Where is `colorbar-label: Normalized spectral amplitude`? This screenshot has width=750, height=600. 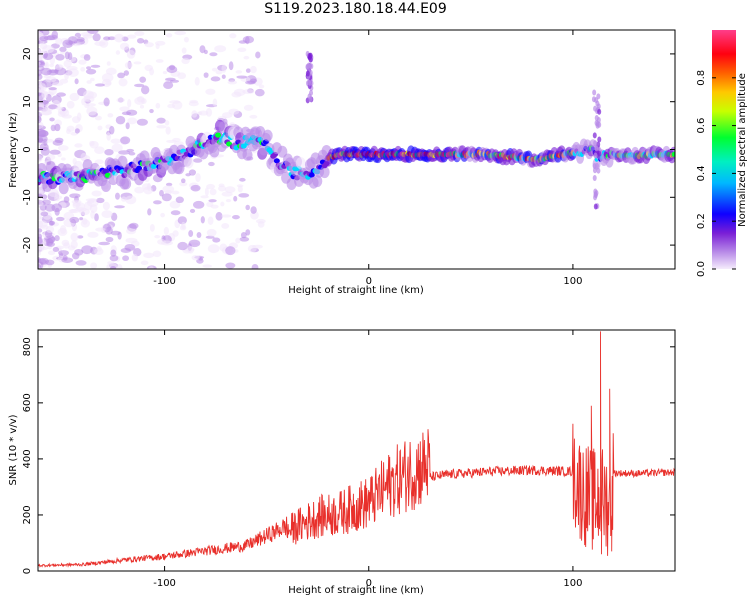
colorbar-label: Normalized spectral amplitude is located at coordinates (742, 150).